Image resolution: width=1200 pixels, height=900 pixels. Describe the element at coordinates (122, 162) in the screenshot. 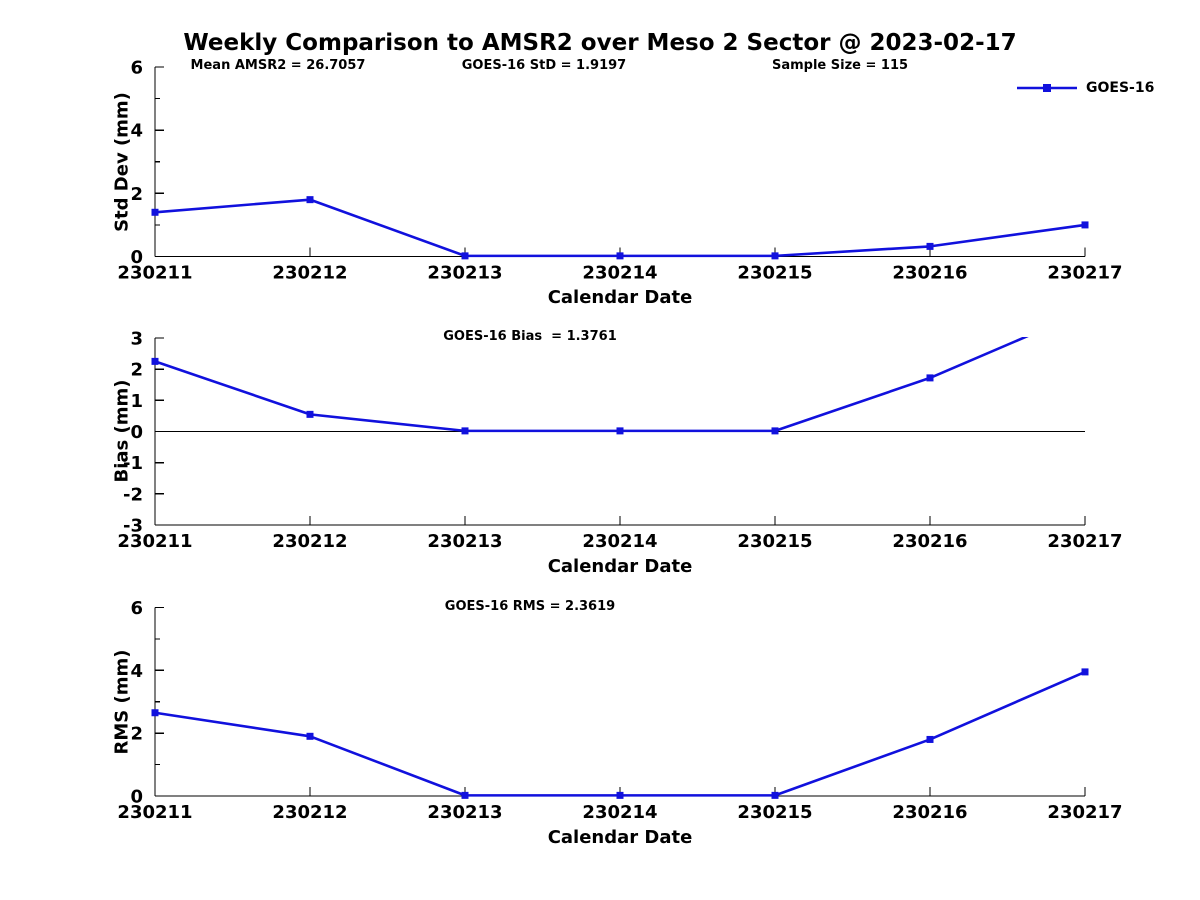

I see `stddev-y-axis-label: Std Dev (mm)` at that location.